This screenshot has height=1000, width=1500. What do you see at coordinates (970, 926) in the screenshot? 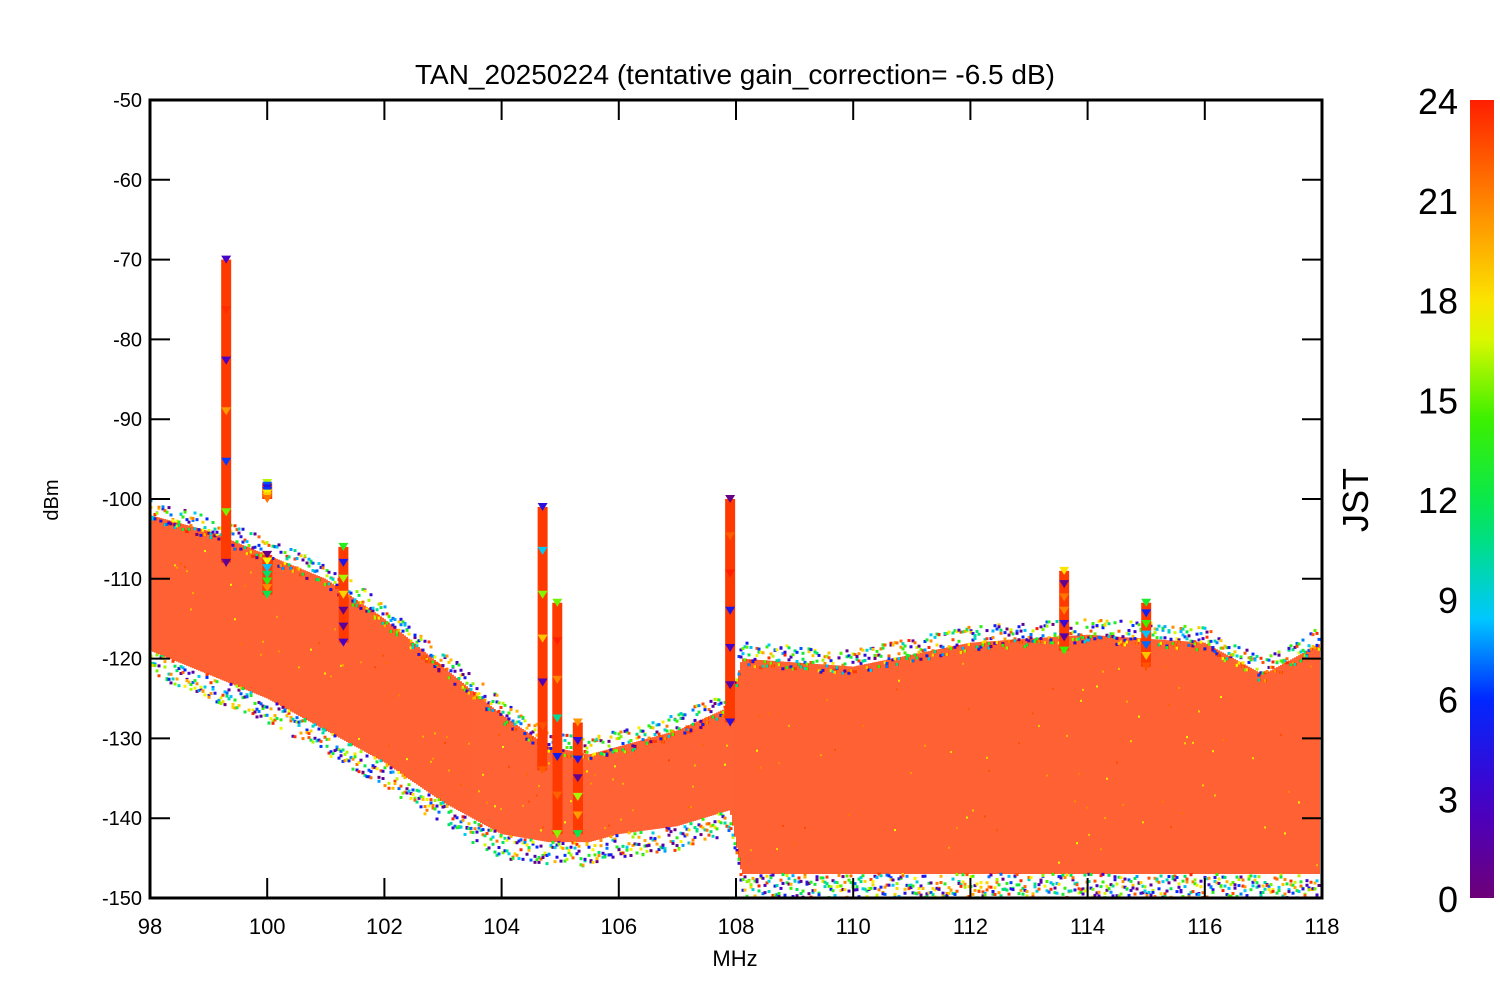
I see `x-tick-label: 112` at bounding box center [970, 926].